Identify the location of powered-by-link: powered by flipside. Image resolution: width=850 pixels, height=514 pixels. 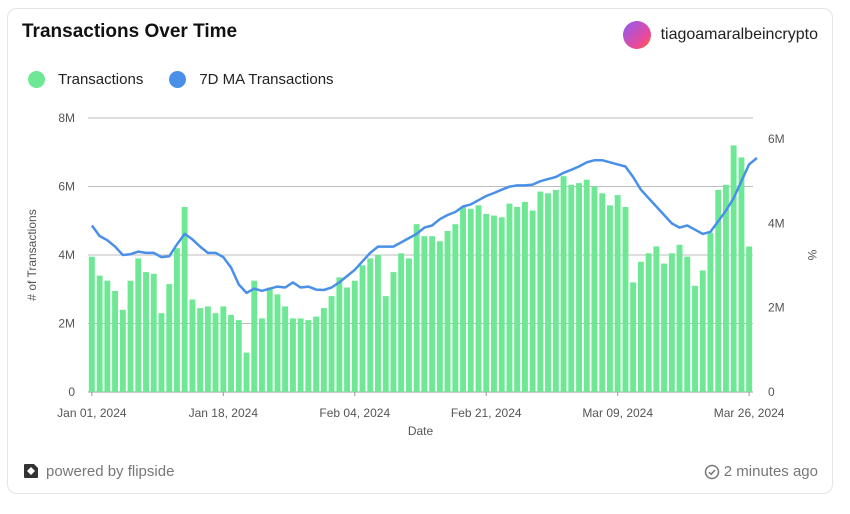
(98, 471).